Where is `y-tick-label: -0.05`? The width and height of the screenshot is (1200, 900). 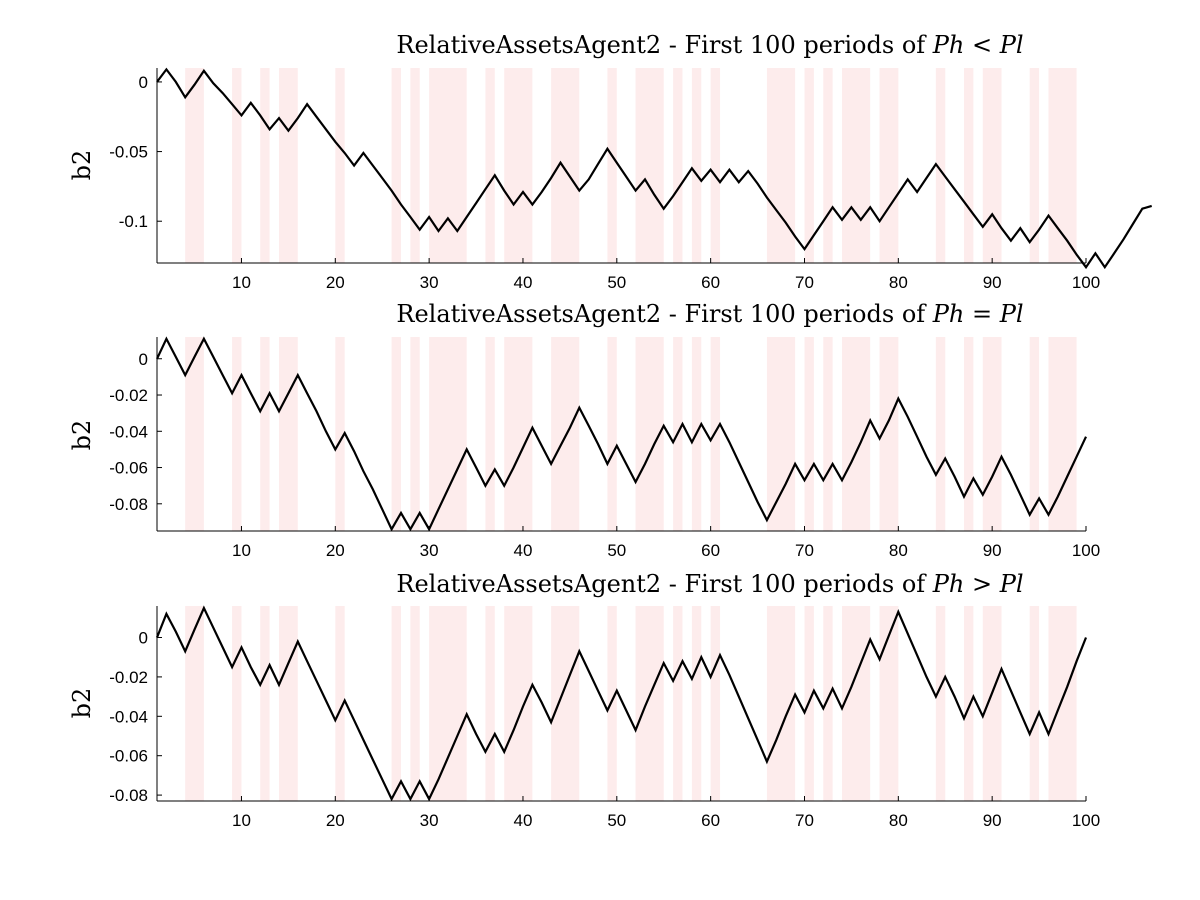 y-tick-label: -0.05 is located at coordinates (128, 152).